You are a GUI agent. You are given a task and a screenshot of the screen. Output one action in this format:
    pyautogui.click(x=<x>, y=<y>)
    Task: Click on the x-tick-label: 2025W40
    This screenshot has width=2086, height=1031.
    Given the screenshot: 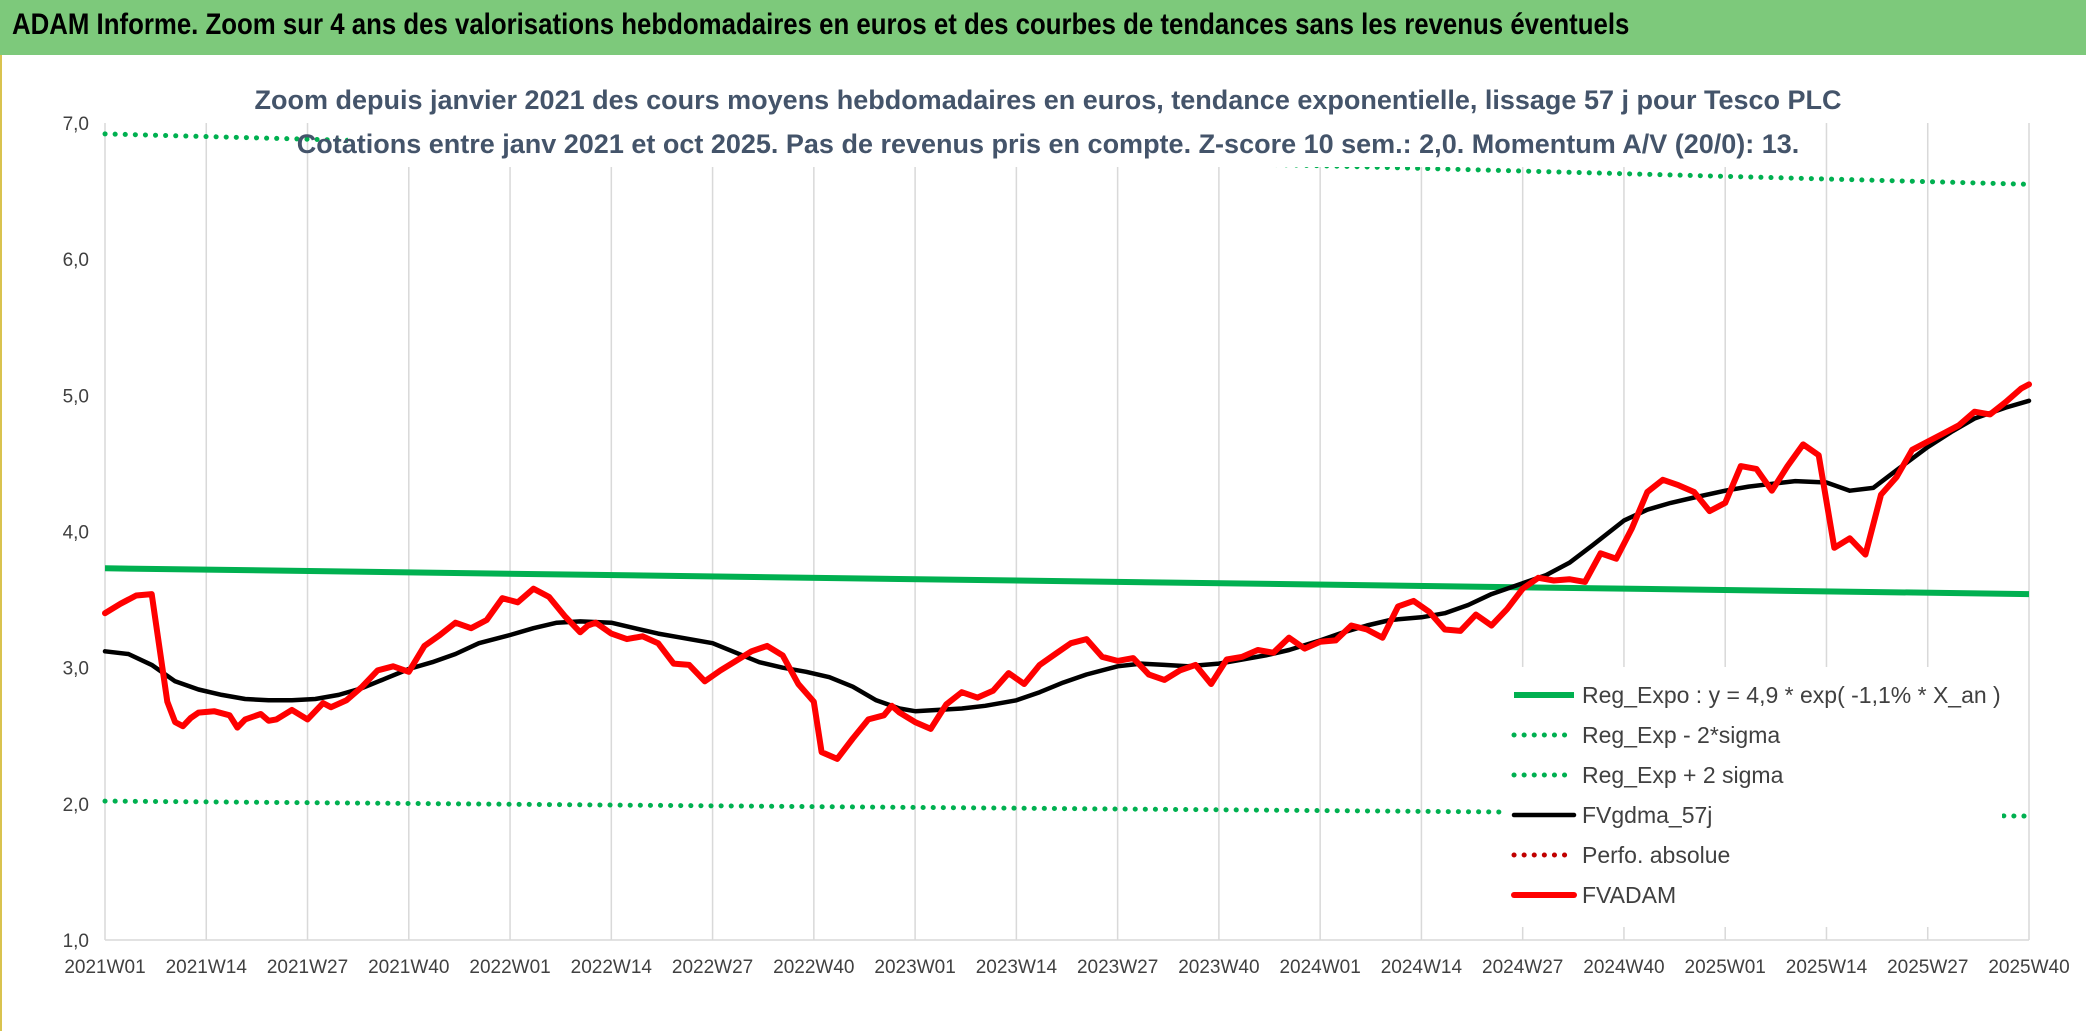 What is the action you would take?
    pyautogui.click(x=2028, y=967)
    